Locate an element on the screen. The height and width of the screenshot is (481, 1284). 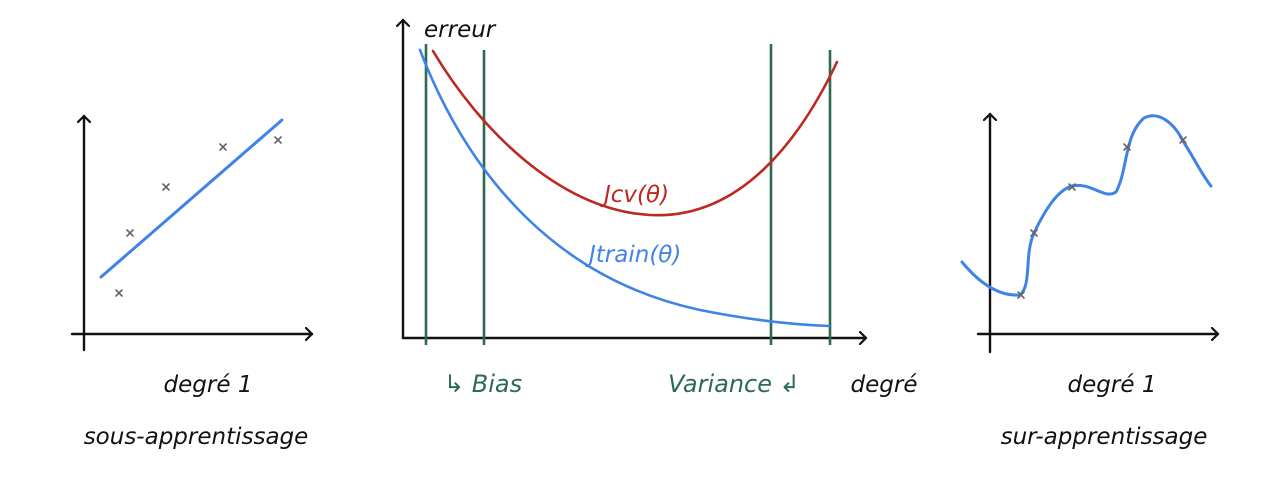
cv-error-label: Jcv(θ) is located at coordinates (634, 195).